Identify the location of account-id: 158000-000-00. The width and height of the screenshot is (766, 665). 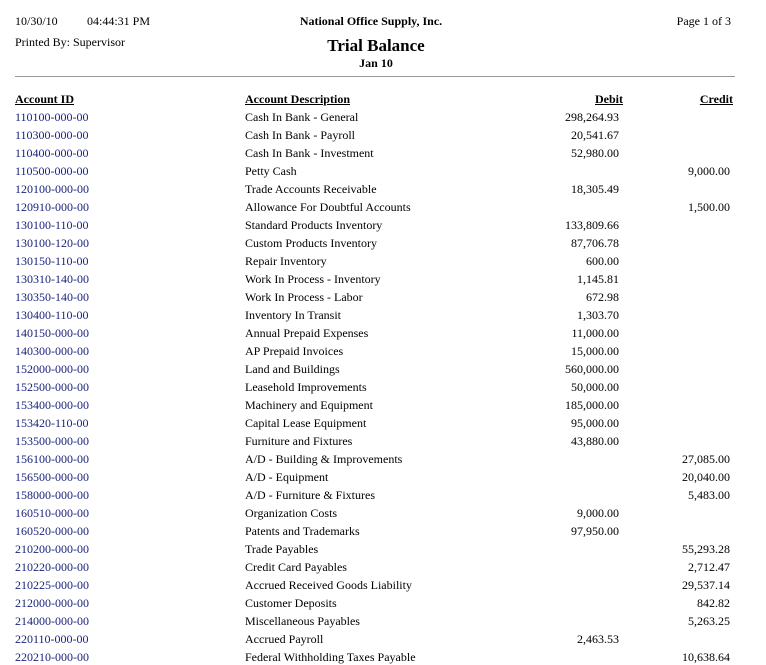
(52, 495).